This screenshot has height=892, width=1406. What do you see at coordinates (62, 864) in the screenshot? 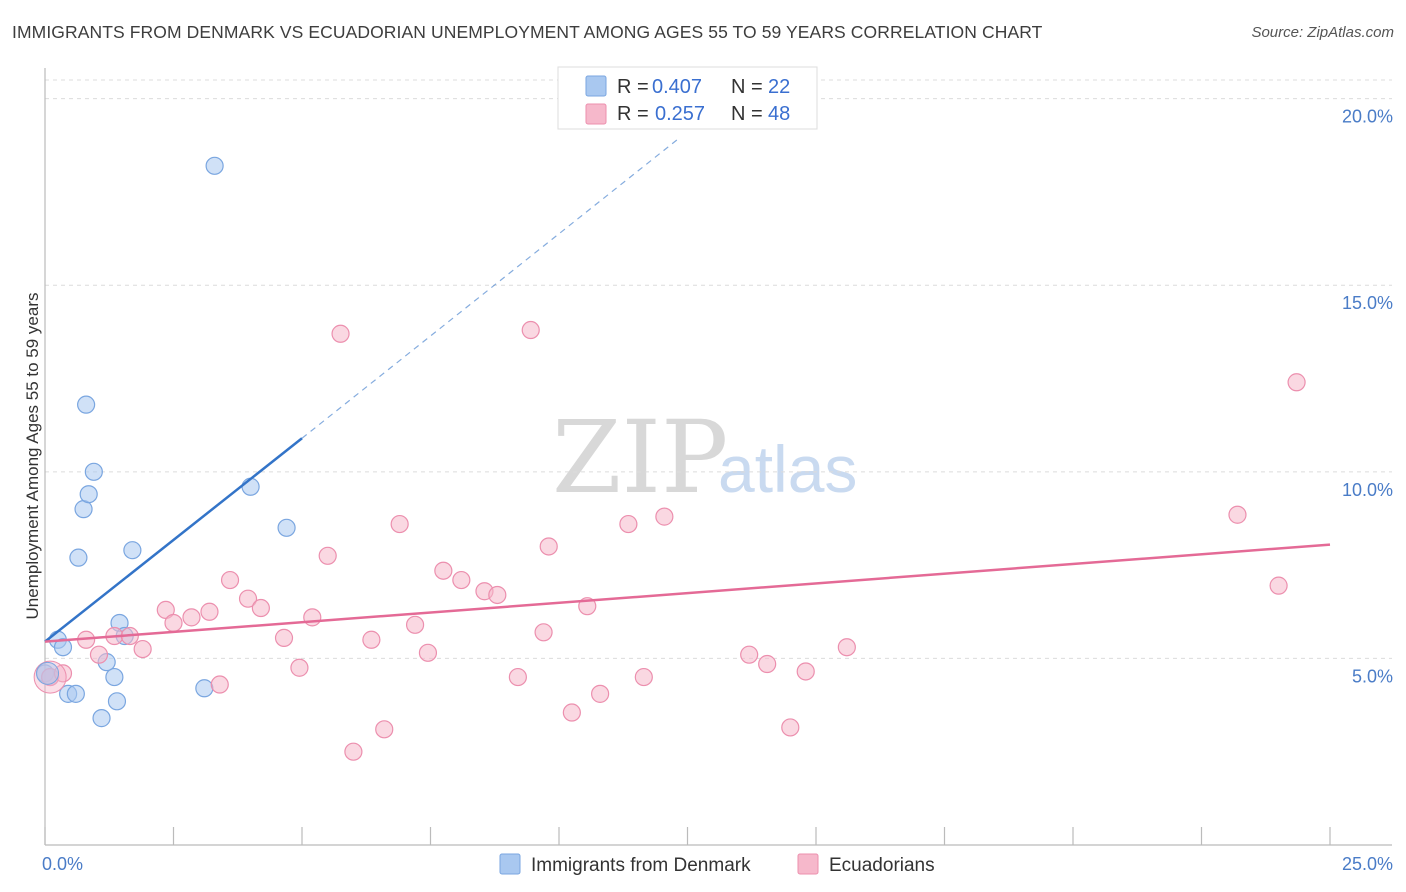
I see `x-tick-label: 0.0%` at bounding box center [62, 864].